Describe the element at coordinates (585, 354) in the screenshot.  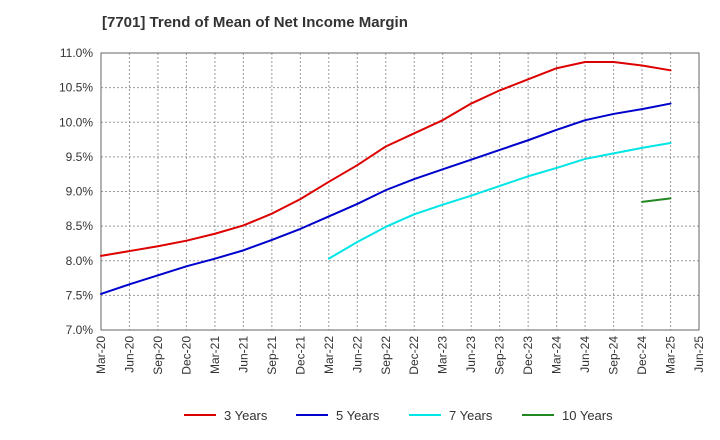
I see `x-tick-label: Jun-24` at that location.